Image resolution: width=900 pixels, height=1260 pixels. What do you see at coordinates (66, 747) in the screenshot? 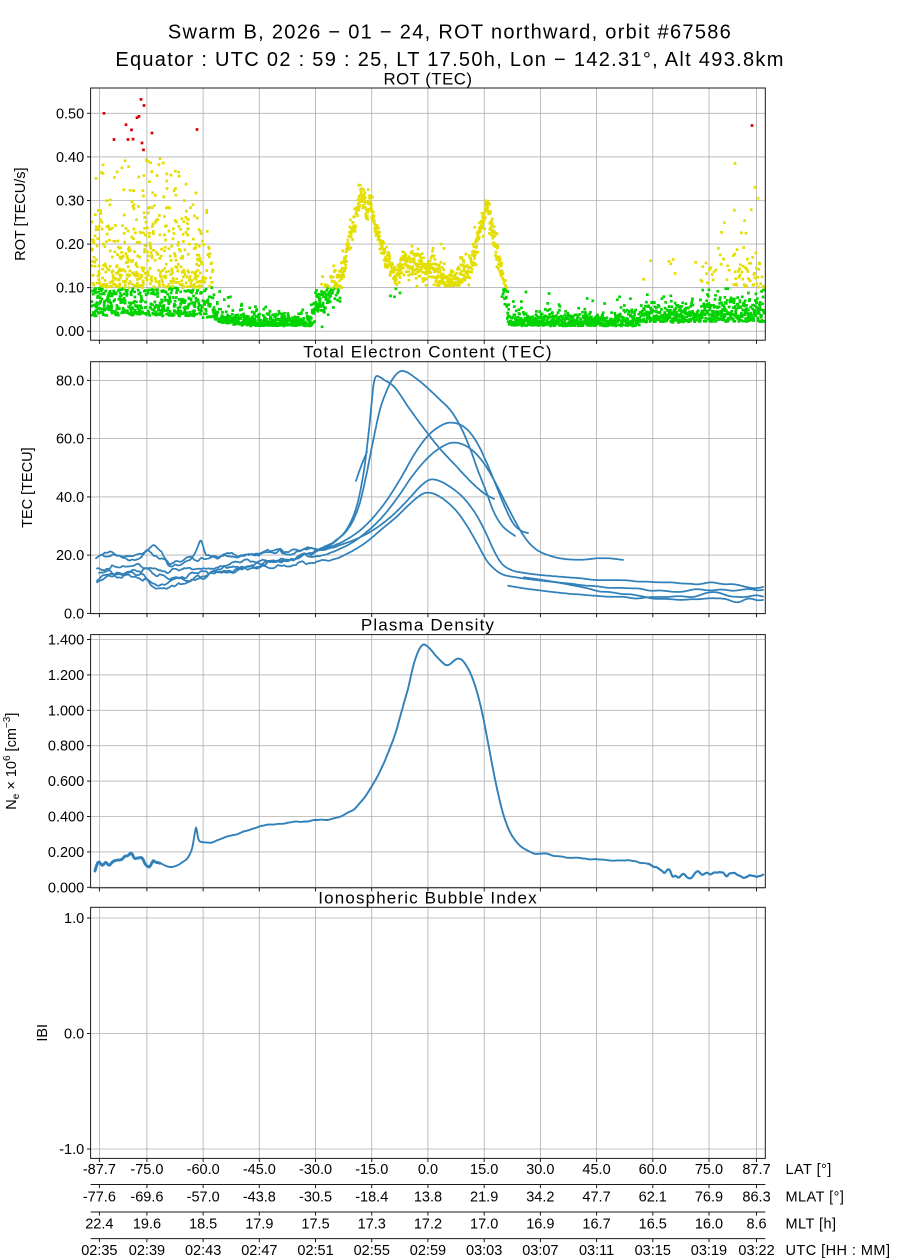
I see `svg-text: 0.800` at bounding box center [66, 747].